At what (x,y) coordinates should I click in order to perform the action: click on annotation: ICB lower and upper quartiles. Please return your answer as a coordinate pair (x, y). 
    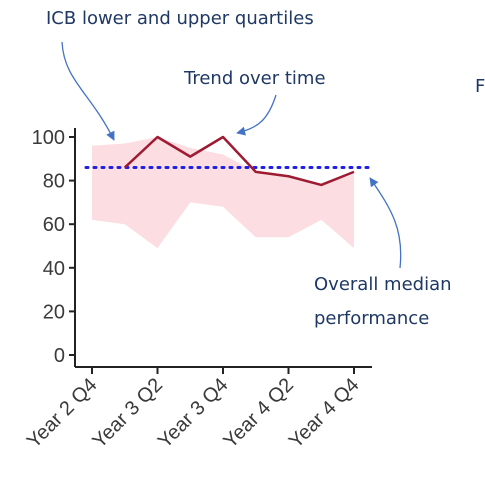
    Looking at the image, I should click on (180, 18).